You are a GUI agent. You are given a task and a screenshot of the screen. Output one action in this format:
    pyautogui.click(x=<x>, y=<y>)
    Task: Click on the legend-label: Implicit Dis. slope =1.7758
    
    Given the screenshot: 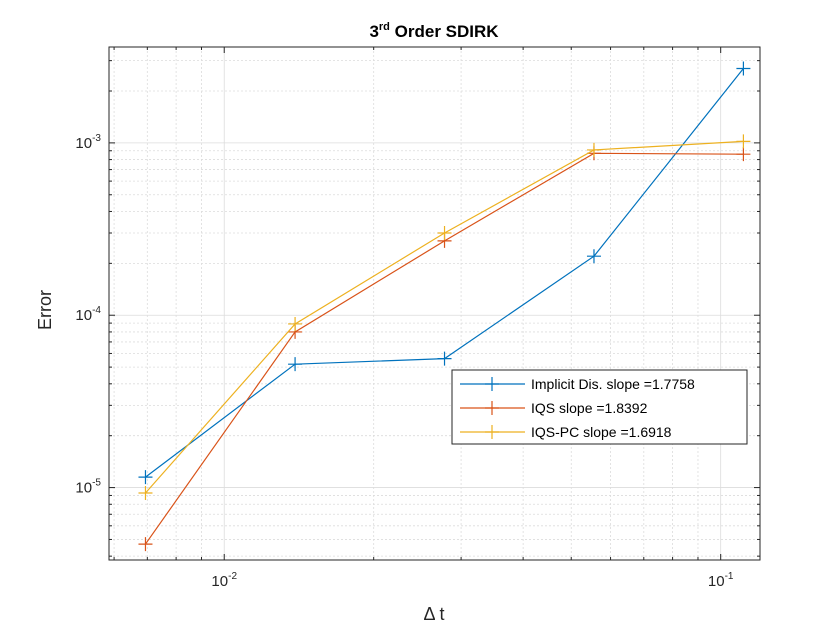 What is the action you would take?
    pyautogui.click(x=613, y=384)
    